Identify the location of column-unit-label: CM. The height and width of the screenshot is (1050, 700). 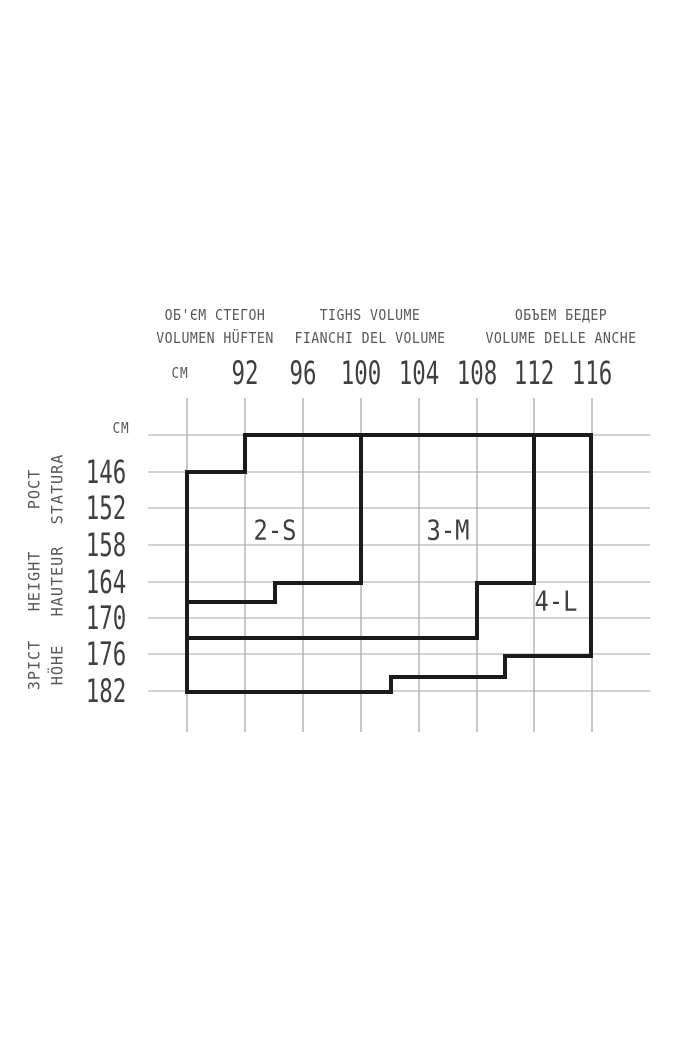
(180, 373).